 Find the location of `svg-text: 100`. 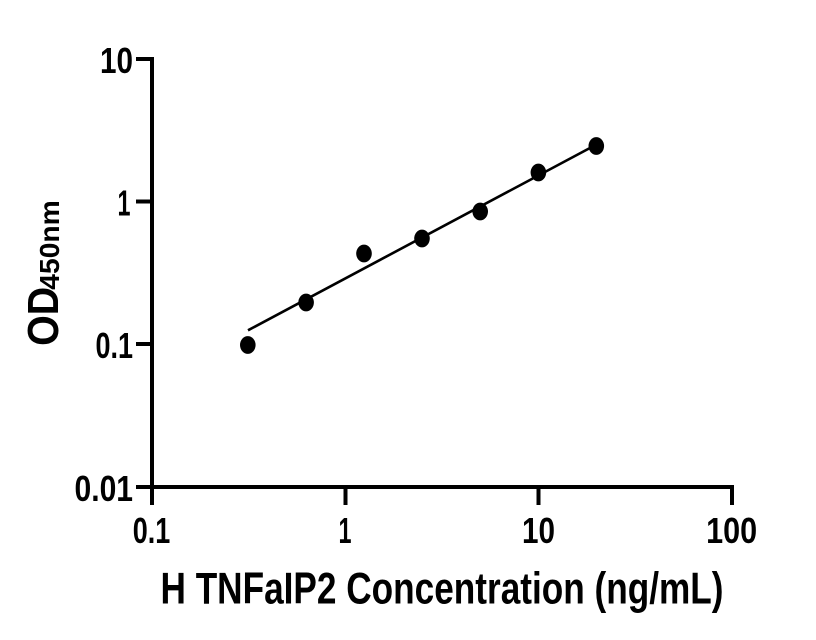

svg-text: 100 is located at coordinates (731, 530).